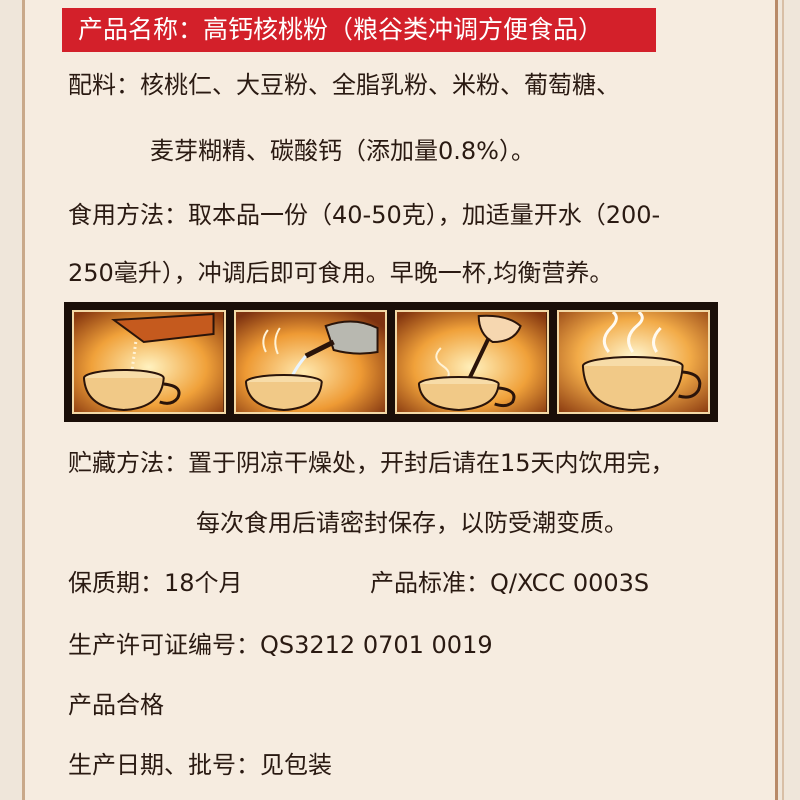 Image resolution: width=800 pixels, height=800 pixels. What do you see at coordinates (371, 463) in the screenshot?
I see `storage-line-1: 贮藏方法：置于阴凉干燥处，开封后请在15天内饮用完，` at bounding box center [371, 463].